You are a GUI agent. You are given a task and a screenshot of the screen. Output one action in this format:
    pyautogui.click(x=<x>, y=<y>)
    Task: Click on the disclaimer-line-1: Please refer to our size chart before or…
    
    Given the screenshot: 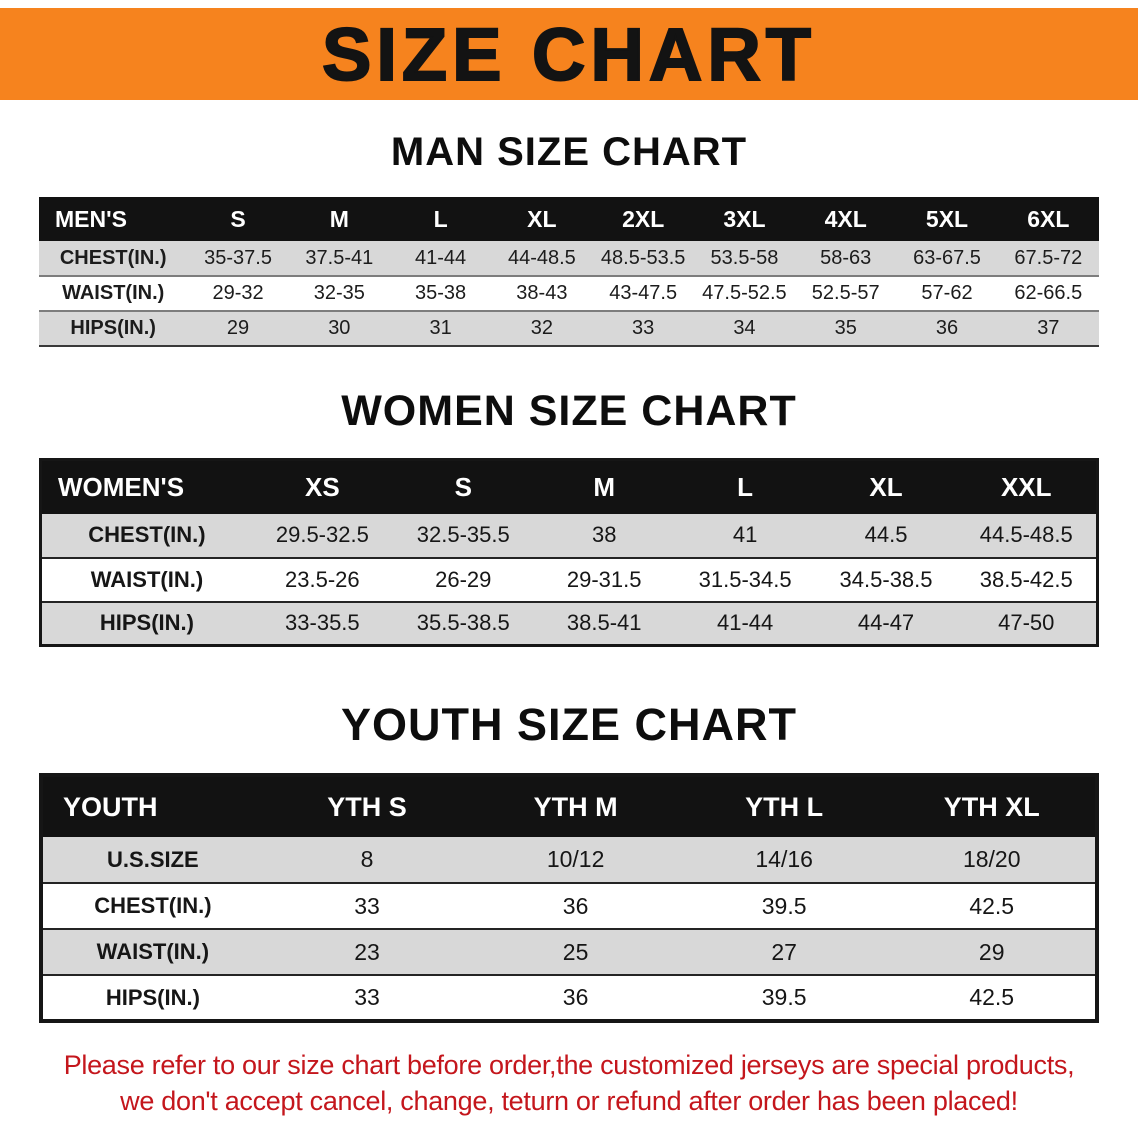 What is the action you would take?
    pyautogui.click(x=569, y=1065)
    